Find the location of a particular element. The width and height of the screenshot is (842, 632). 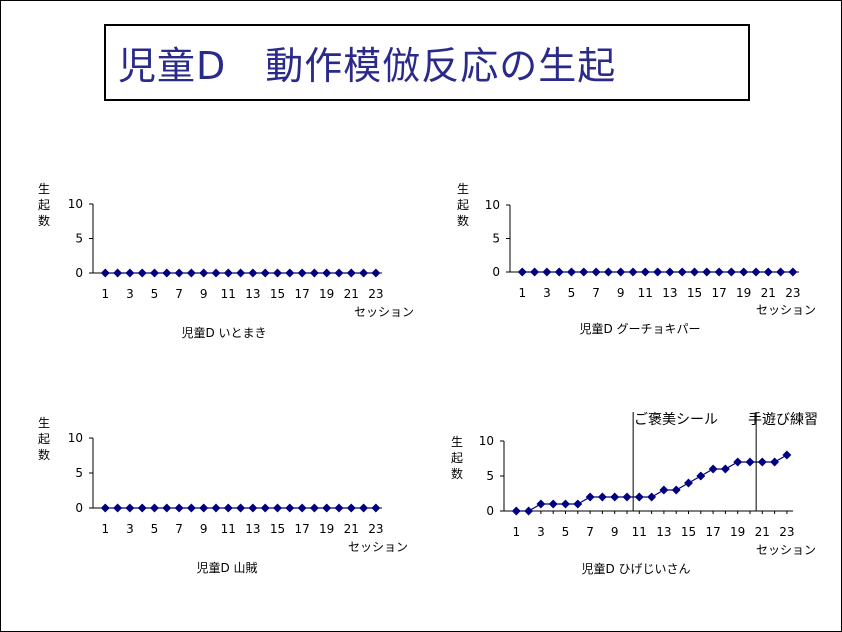

chart-caption: 児童D グーチョキパー is located at coordinates (639, 328).